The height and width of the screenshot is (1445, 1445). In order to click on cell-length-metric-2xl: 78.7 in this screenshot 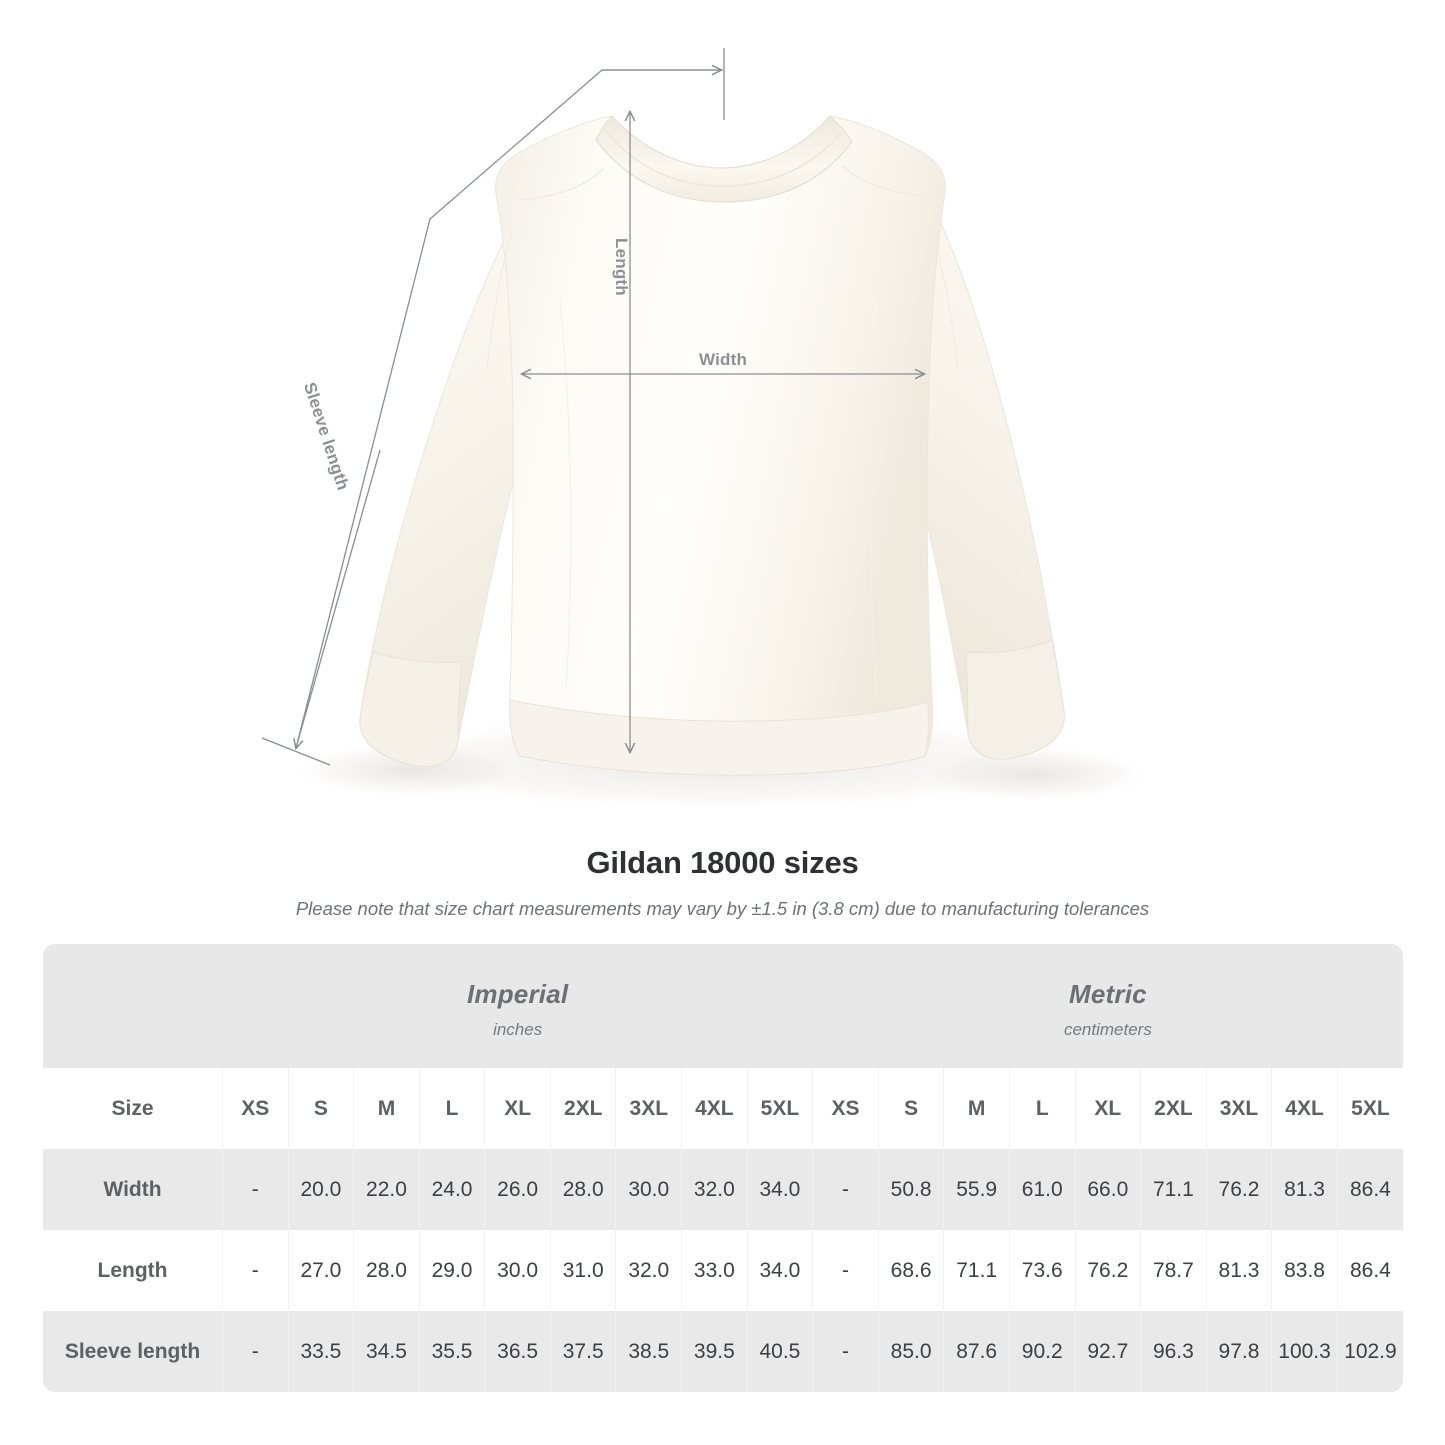, I will do `click(1173, 1270)`.